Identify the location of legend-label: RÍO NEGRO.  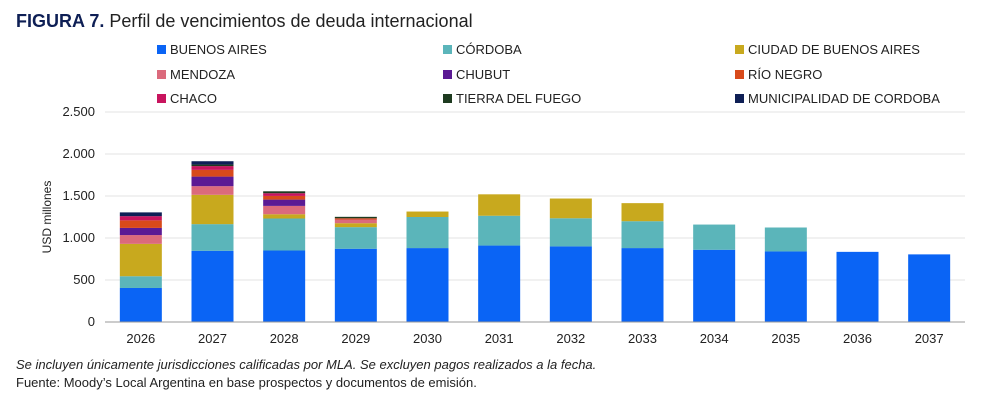
(785, 74).